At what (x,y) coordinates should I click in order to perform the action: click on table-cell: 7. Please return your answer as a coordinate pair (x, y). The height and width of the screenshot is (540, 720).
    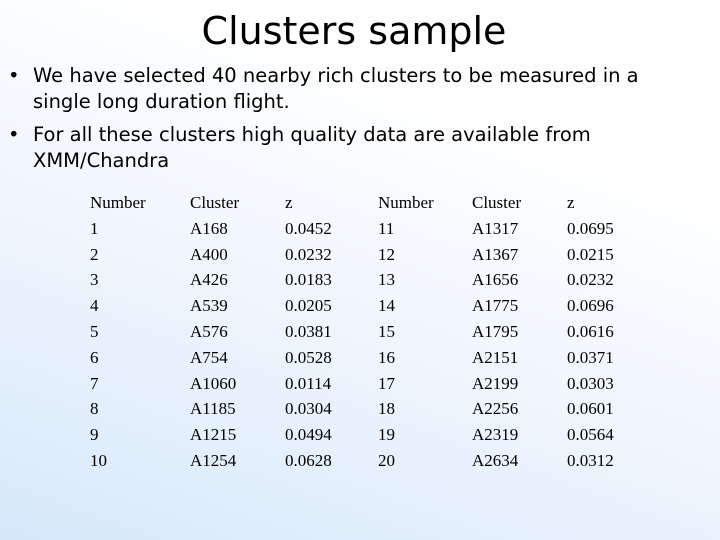
    Looking at the image, I should click on (94, 383).